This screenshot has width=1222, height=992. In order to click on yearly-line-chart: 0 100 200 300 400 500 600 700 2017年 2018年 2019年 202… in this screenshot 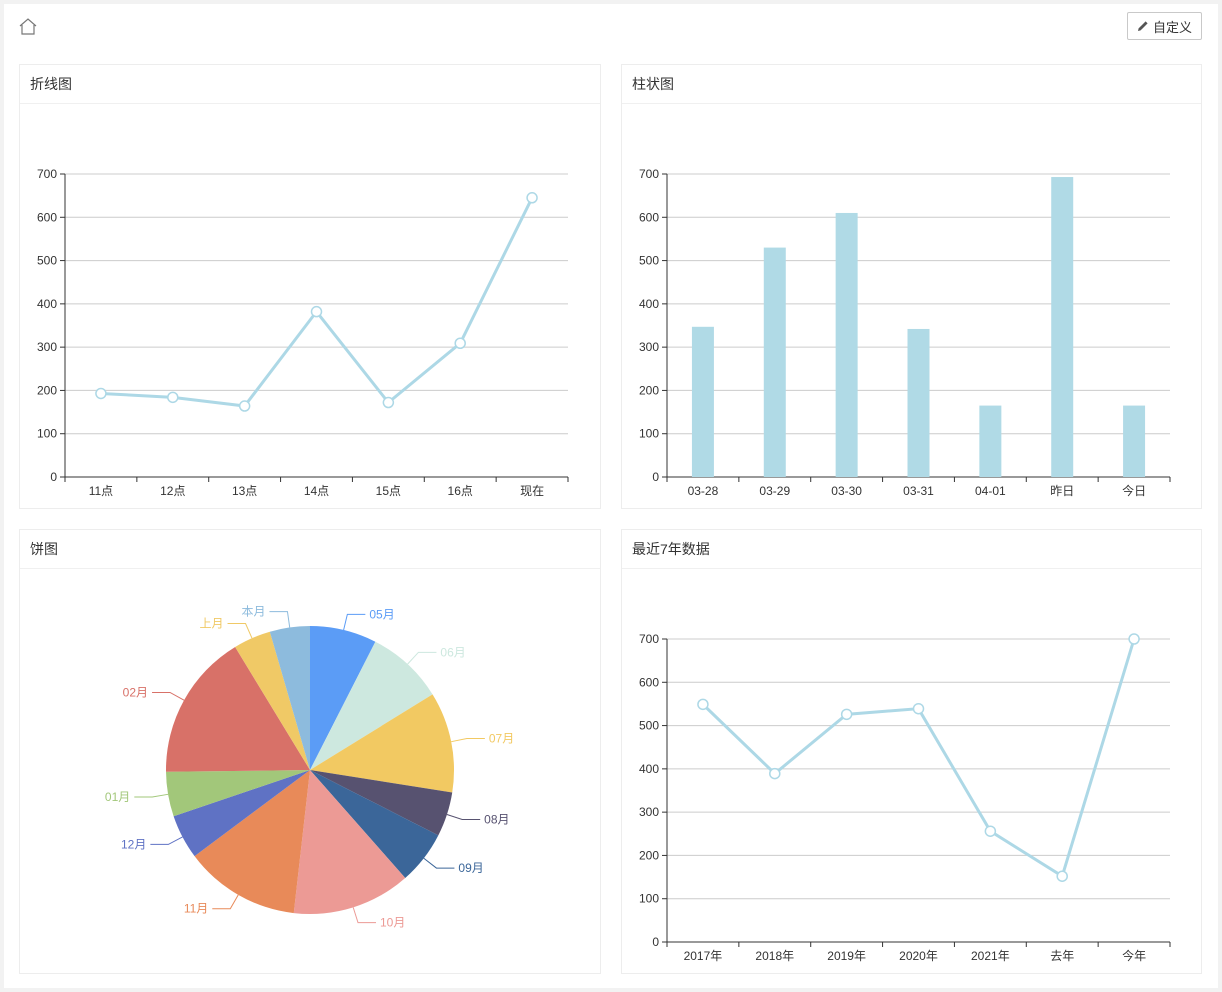, I will do `click(905, 797)`.